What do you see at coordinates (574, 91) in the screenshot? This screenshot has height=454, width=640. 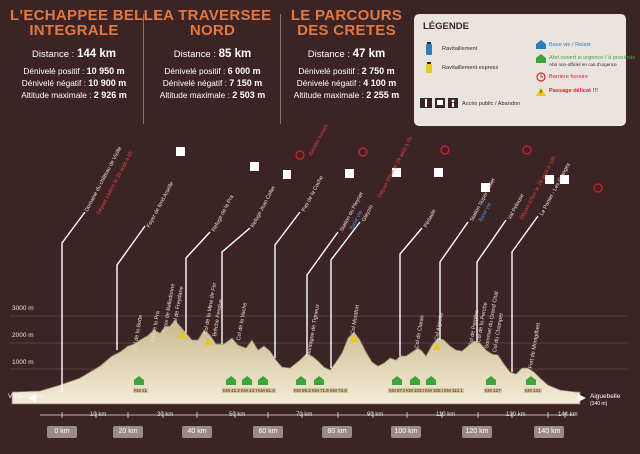 I see `legend-passage: Passage délicat !!!` at bounding box center [574, 91].